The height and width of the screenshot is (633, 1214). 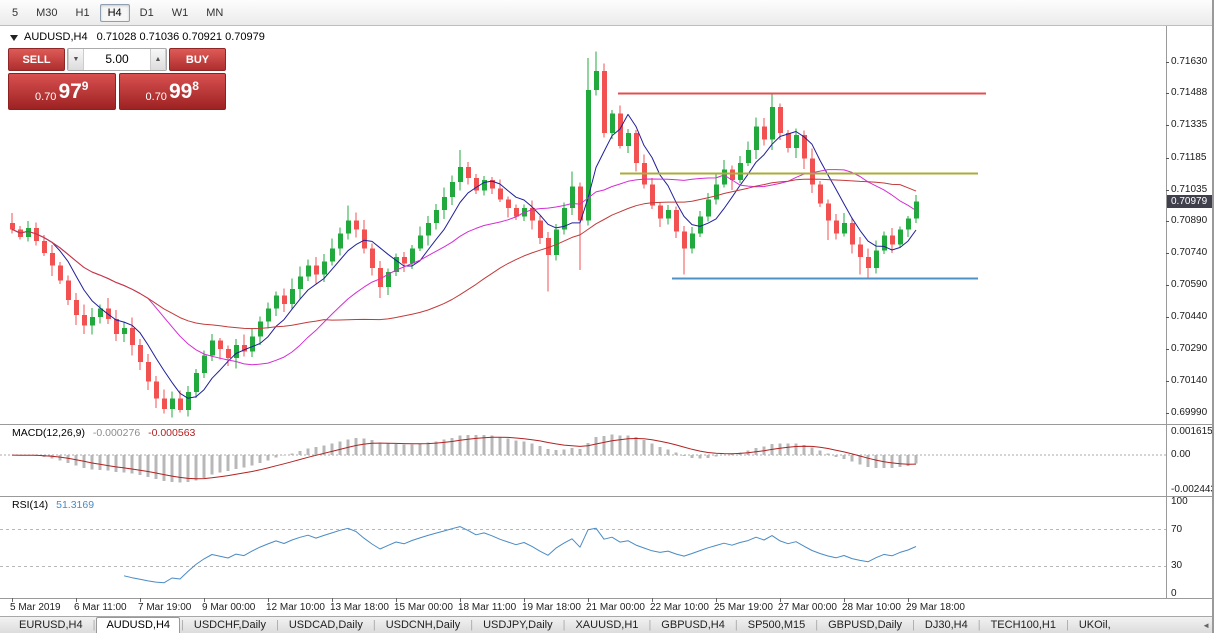 What do you see at coordinates (295, 607) in the screenshot?
I see `time-axis-label: 12 Mar 10:00` at bounding box center [295, 607].